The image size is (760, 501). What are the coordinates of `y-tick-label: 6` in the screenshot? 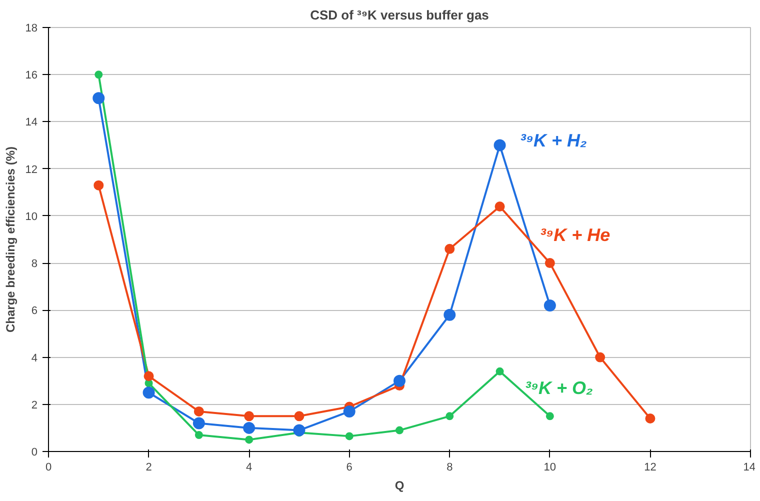 It's located at (34, 311).